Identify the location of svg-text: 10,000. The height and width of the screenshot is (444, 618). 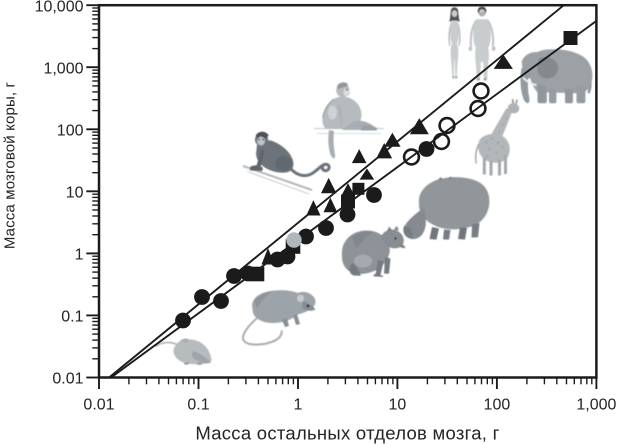
(59, 7).